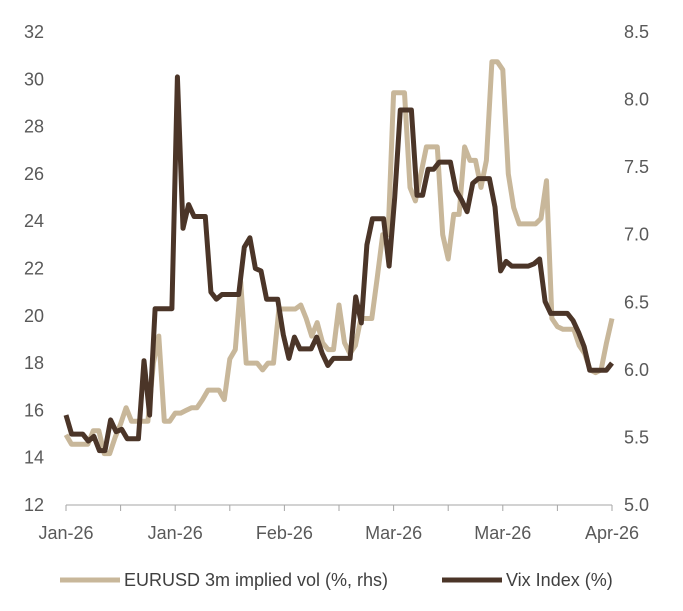 This screenshot has height=611, width=683. Describe the element at coordinates (34, 32) in the screenshot. I see `left-y-tick-label: 32` at that location.